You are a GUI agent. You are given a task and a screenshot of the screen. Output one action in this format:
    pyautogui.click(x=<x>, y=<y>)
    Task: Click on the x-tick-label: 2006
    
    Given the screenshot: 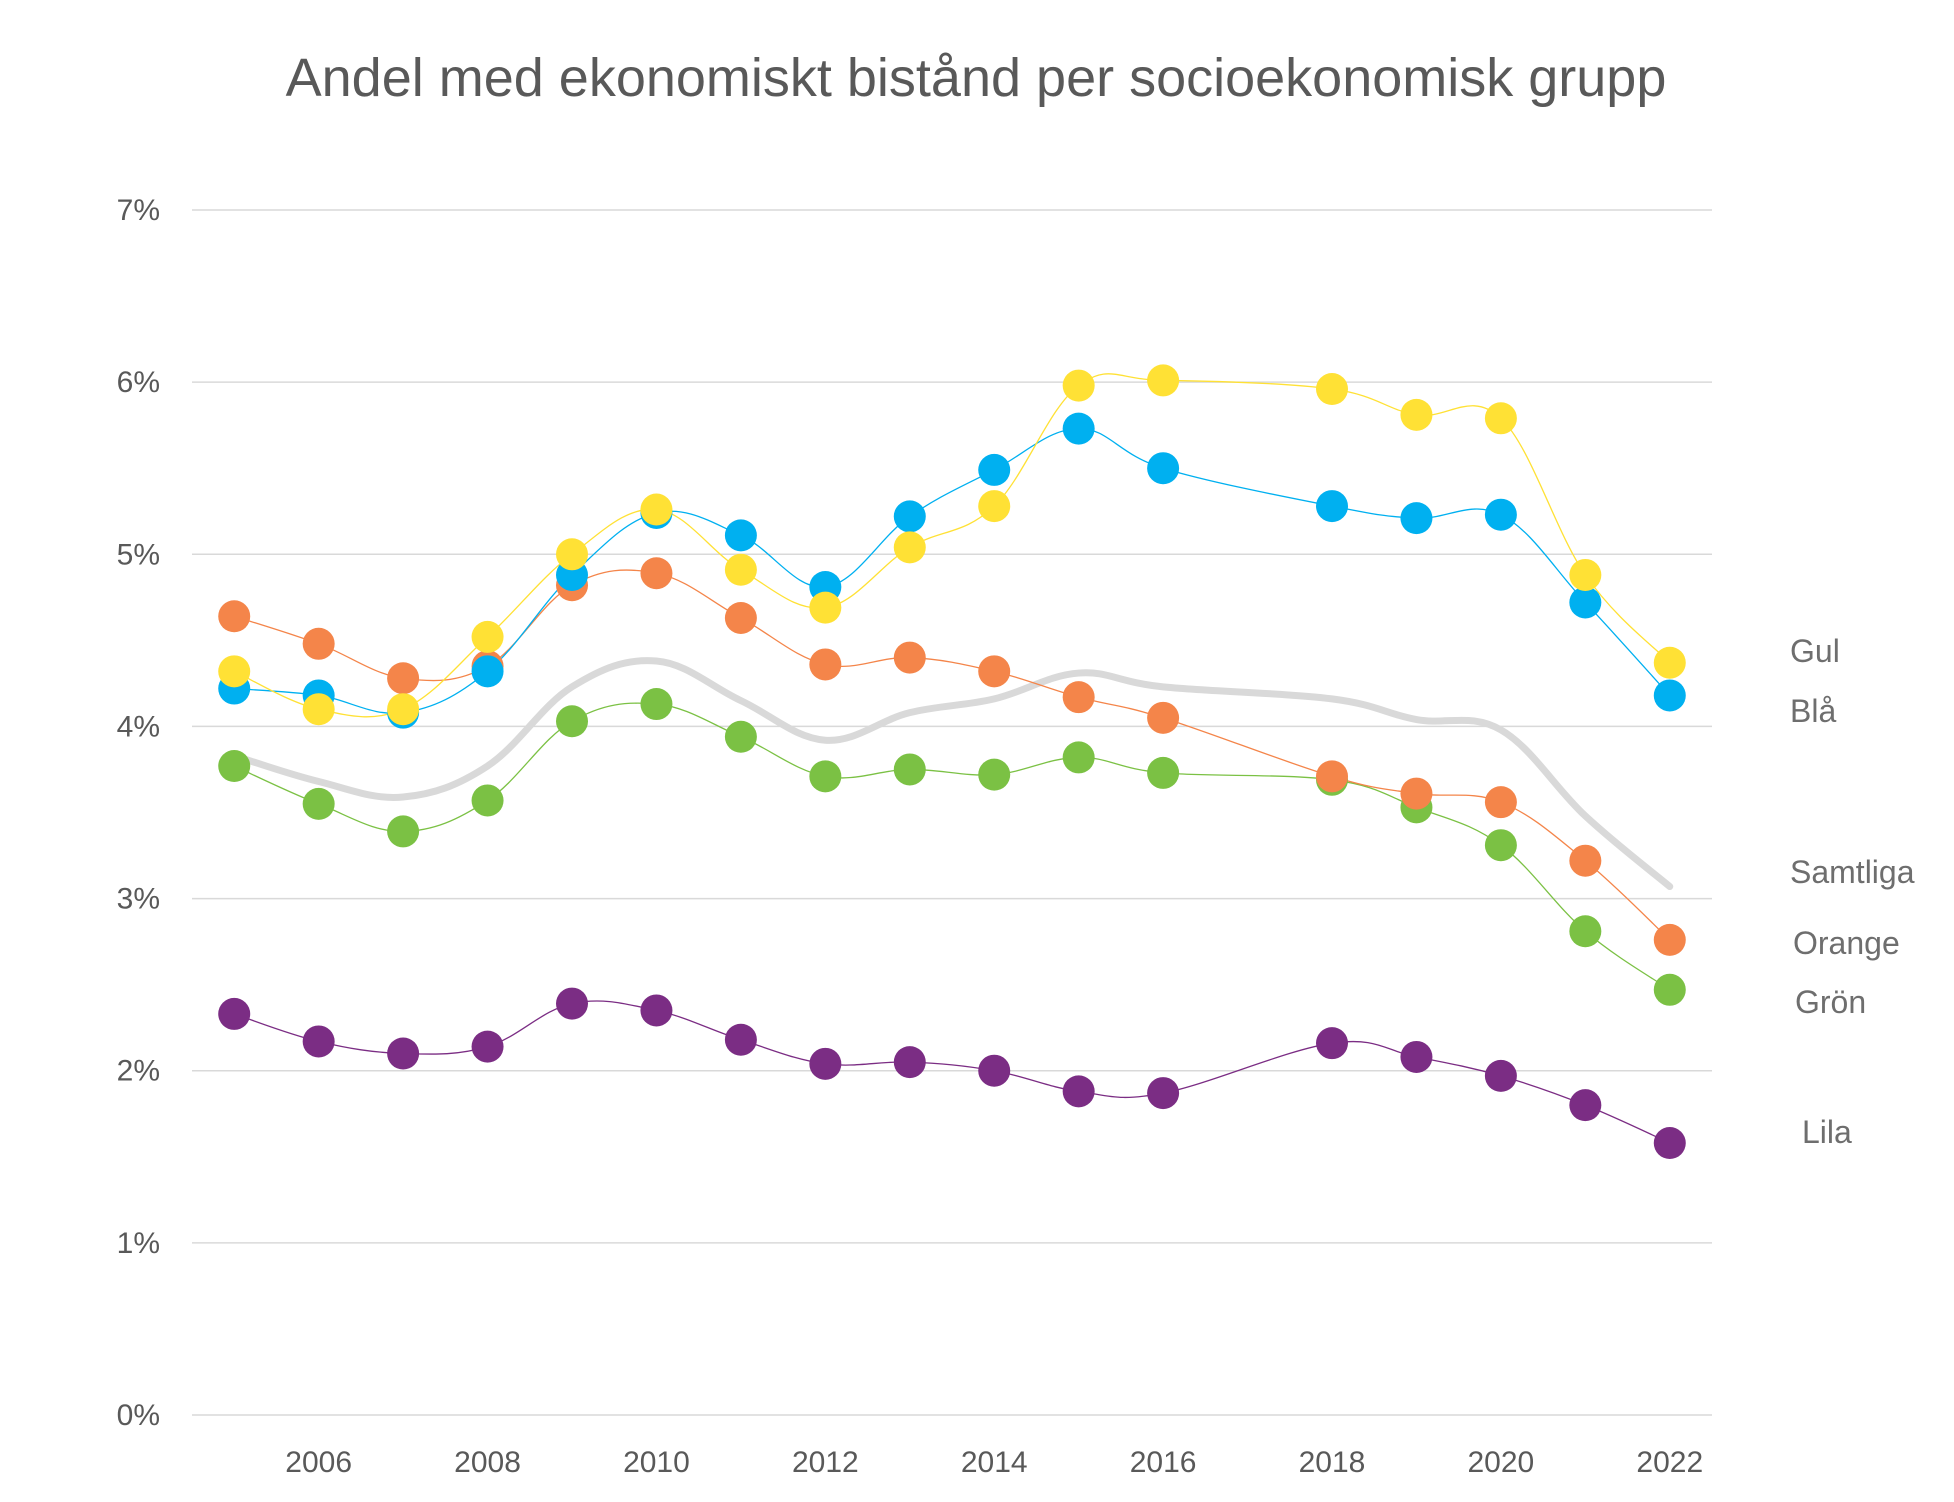 What is the action you would take?
    pyautogui.click(x=318, y=1462)
    